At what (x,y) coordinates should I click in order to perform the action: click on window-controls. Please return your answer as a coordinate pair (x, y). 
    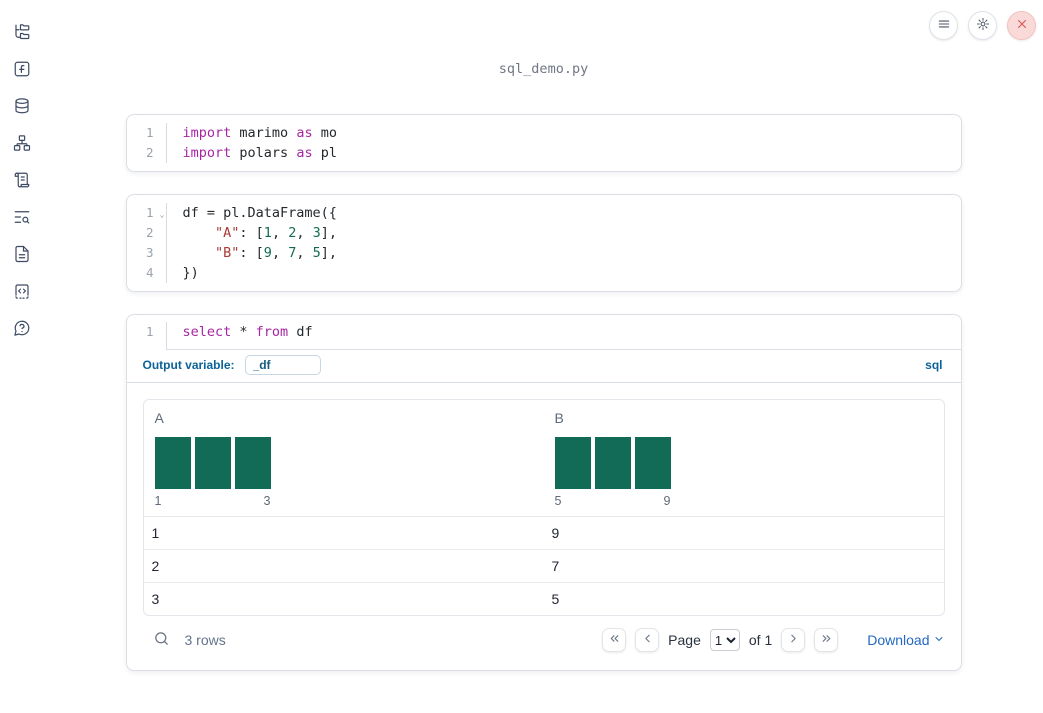
    Looking at the image, I should click on (982, 25).